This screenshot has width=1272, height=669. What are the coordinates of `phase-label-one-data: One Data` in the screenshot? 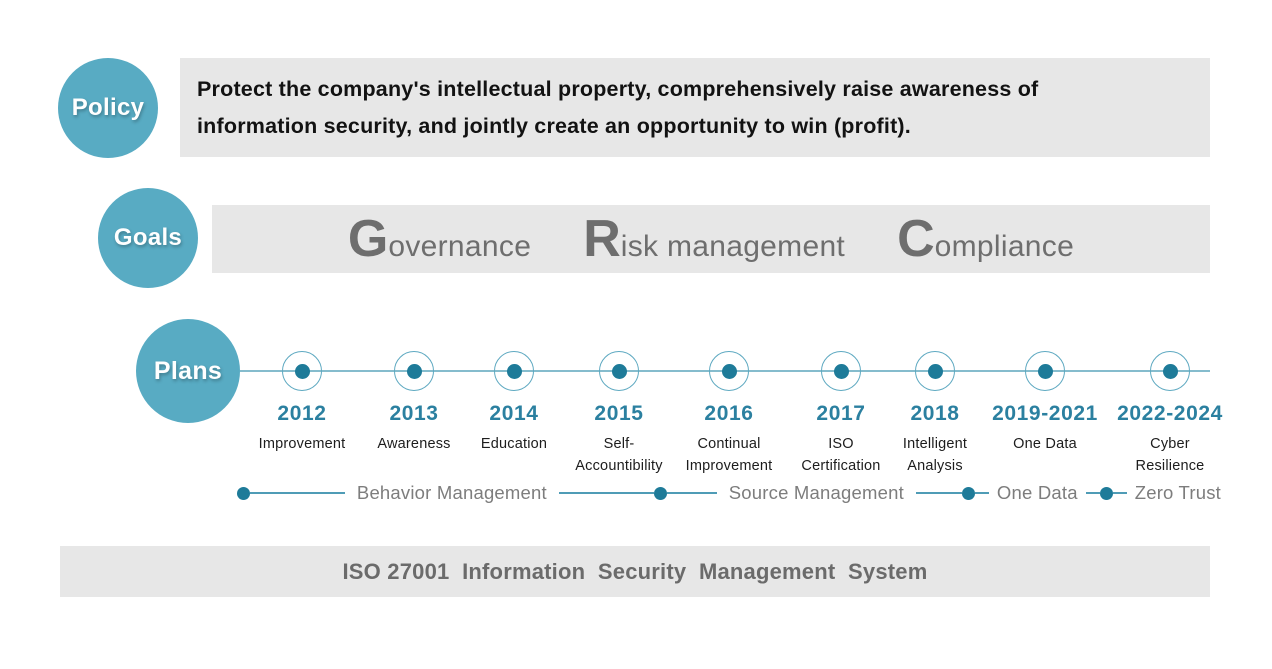 It's located at (1037, 492).